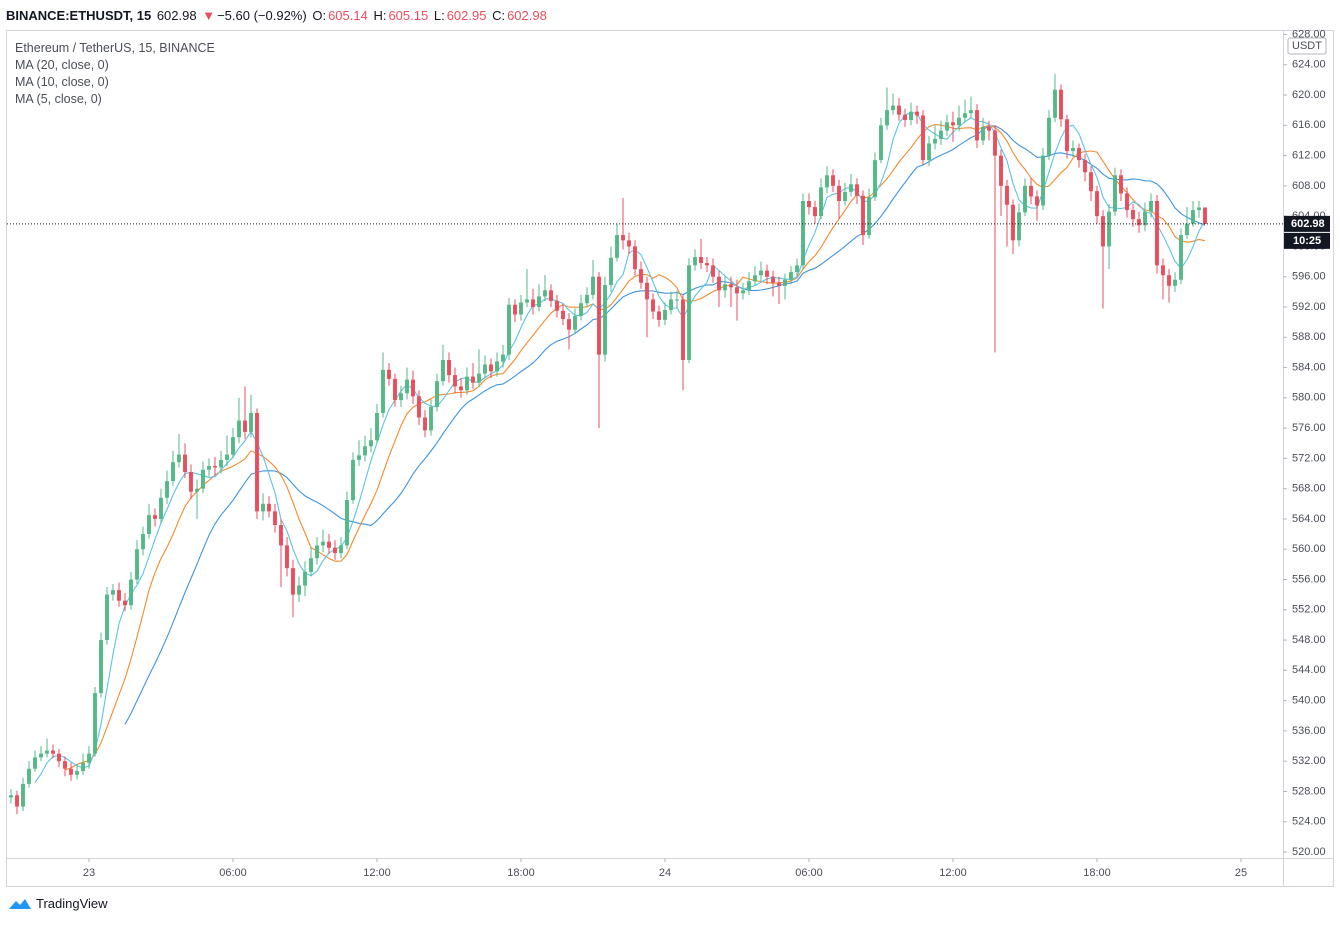  Describe the element at coordinates (1309, 95) in the screenshot. I see `y-tick-label: 620.00` at that location.